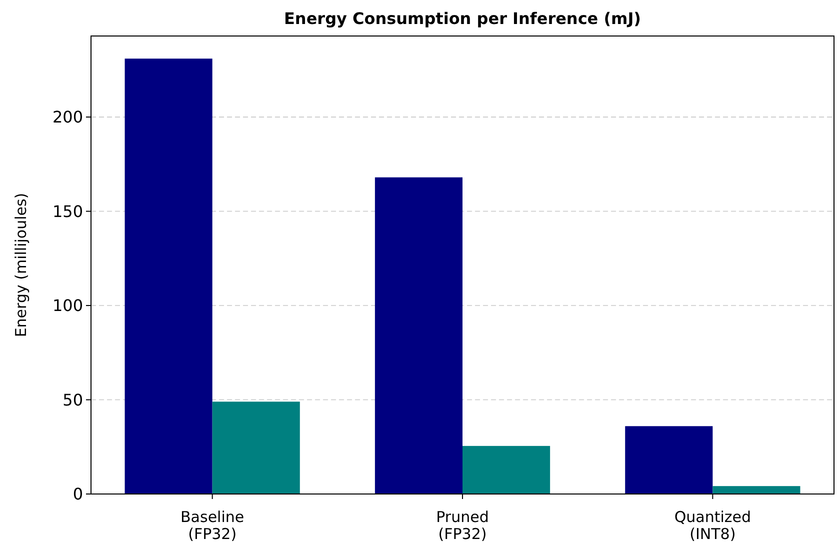 The image size is (837, 547). I want to click on y-tick-label: 200, so click(67, 117).